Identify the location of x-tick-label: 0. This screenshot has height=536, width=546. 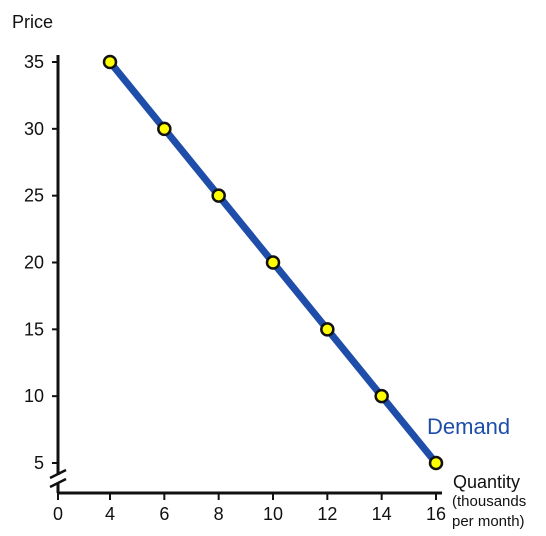
(58, 514).